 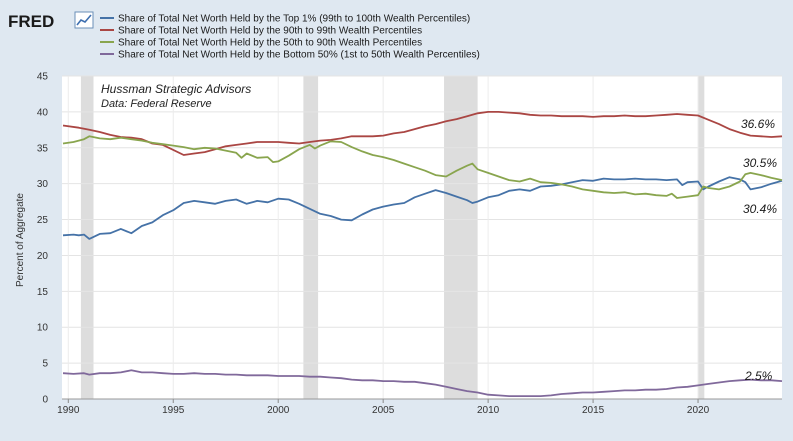 I want to click on fred-logo-text: FRED, so click(x=31, y=21).